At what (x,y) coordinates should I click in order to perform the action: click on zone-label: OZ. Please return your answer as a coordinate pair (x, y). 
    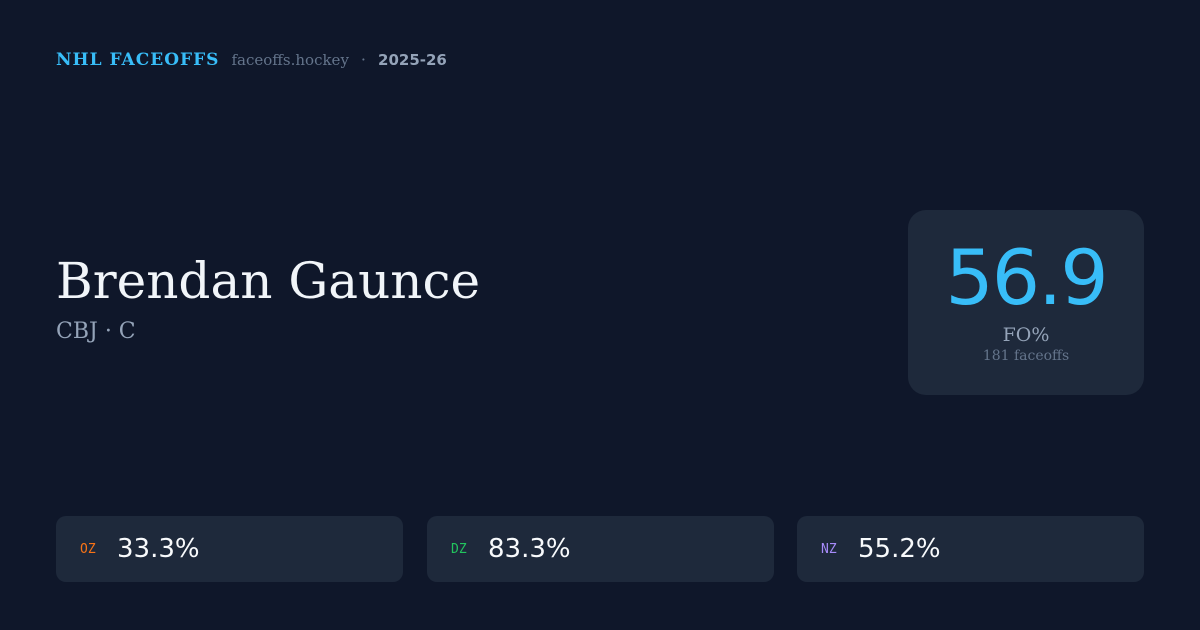
    Looking at the image, I should click on (88, 549).